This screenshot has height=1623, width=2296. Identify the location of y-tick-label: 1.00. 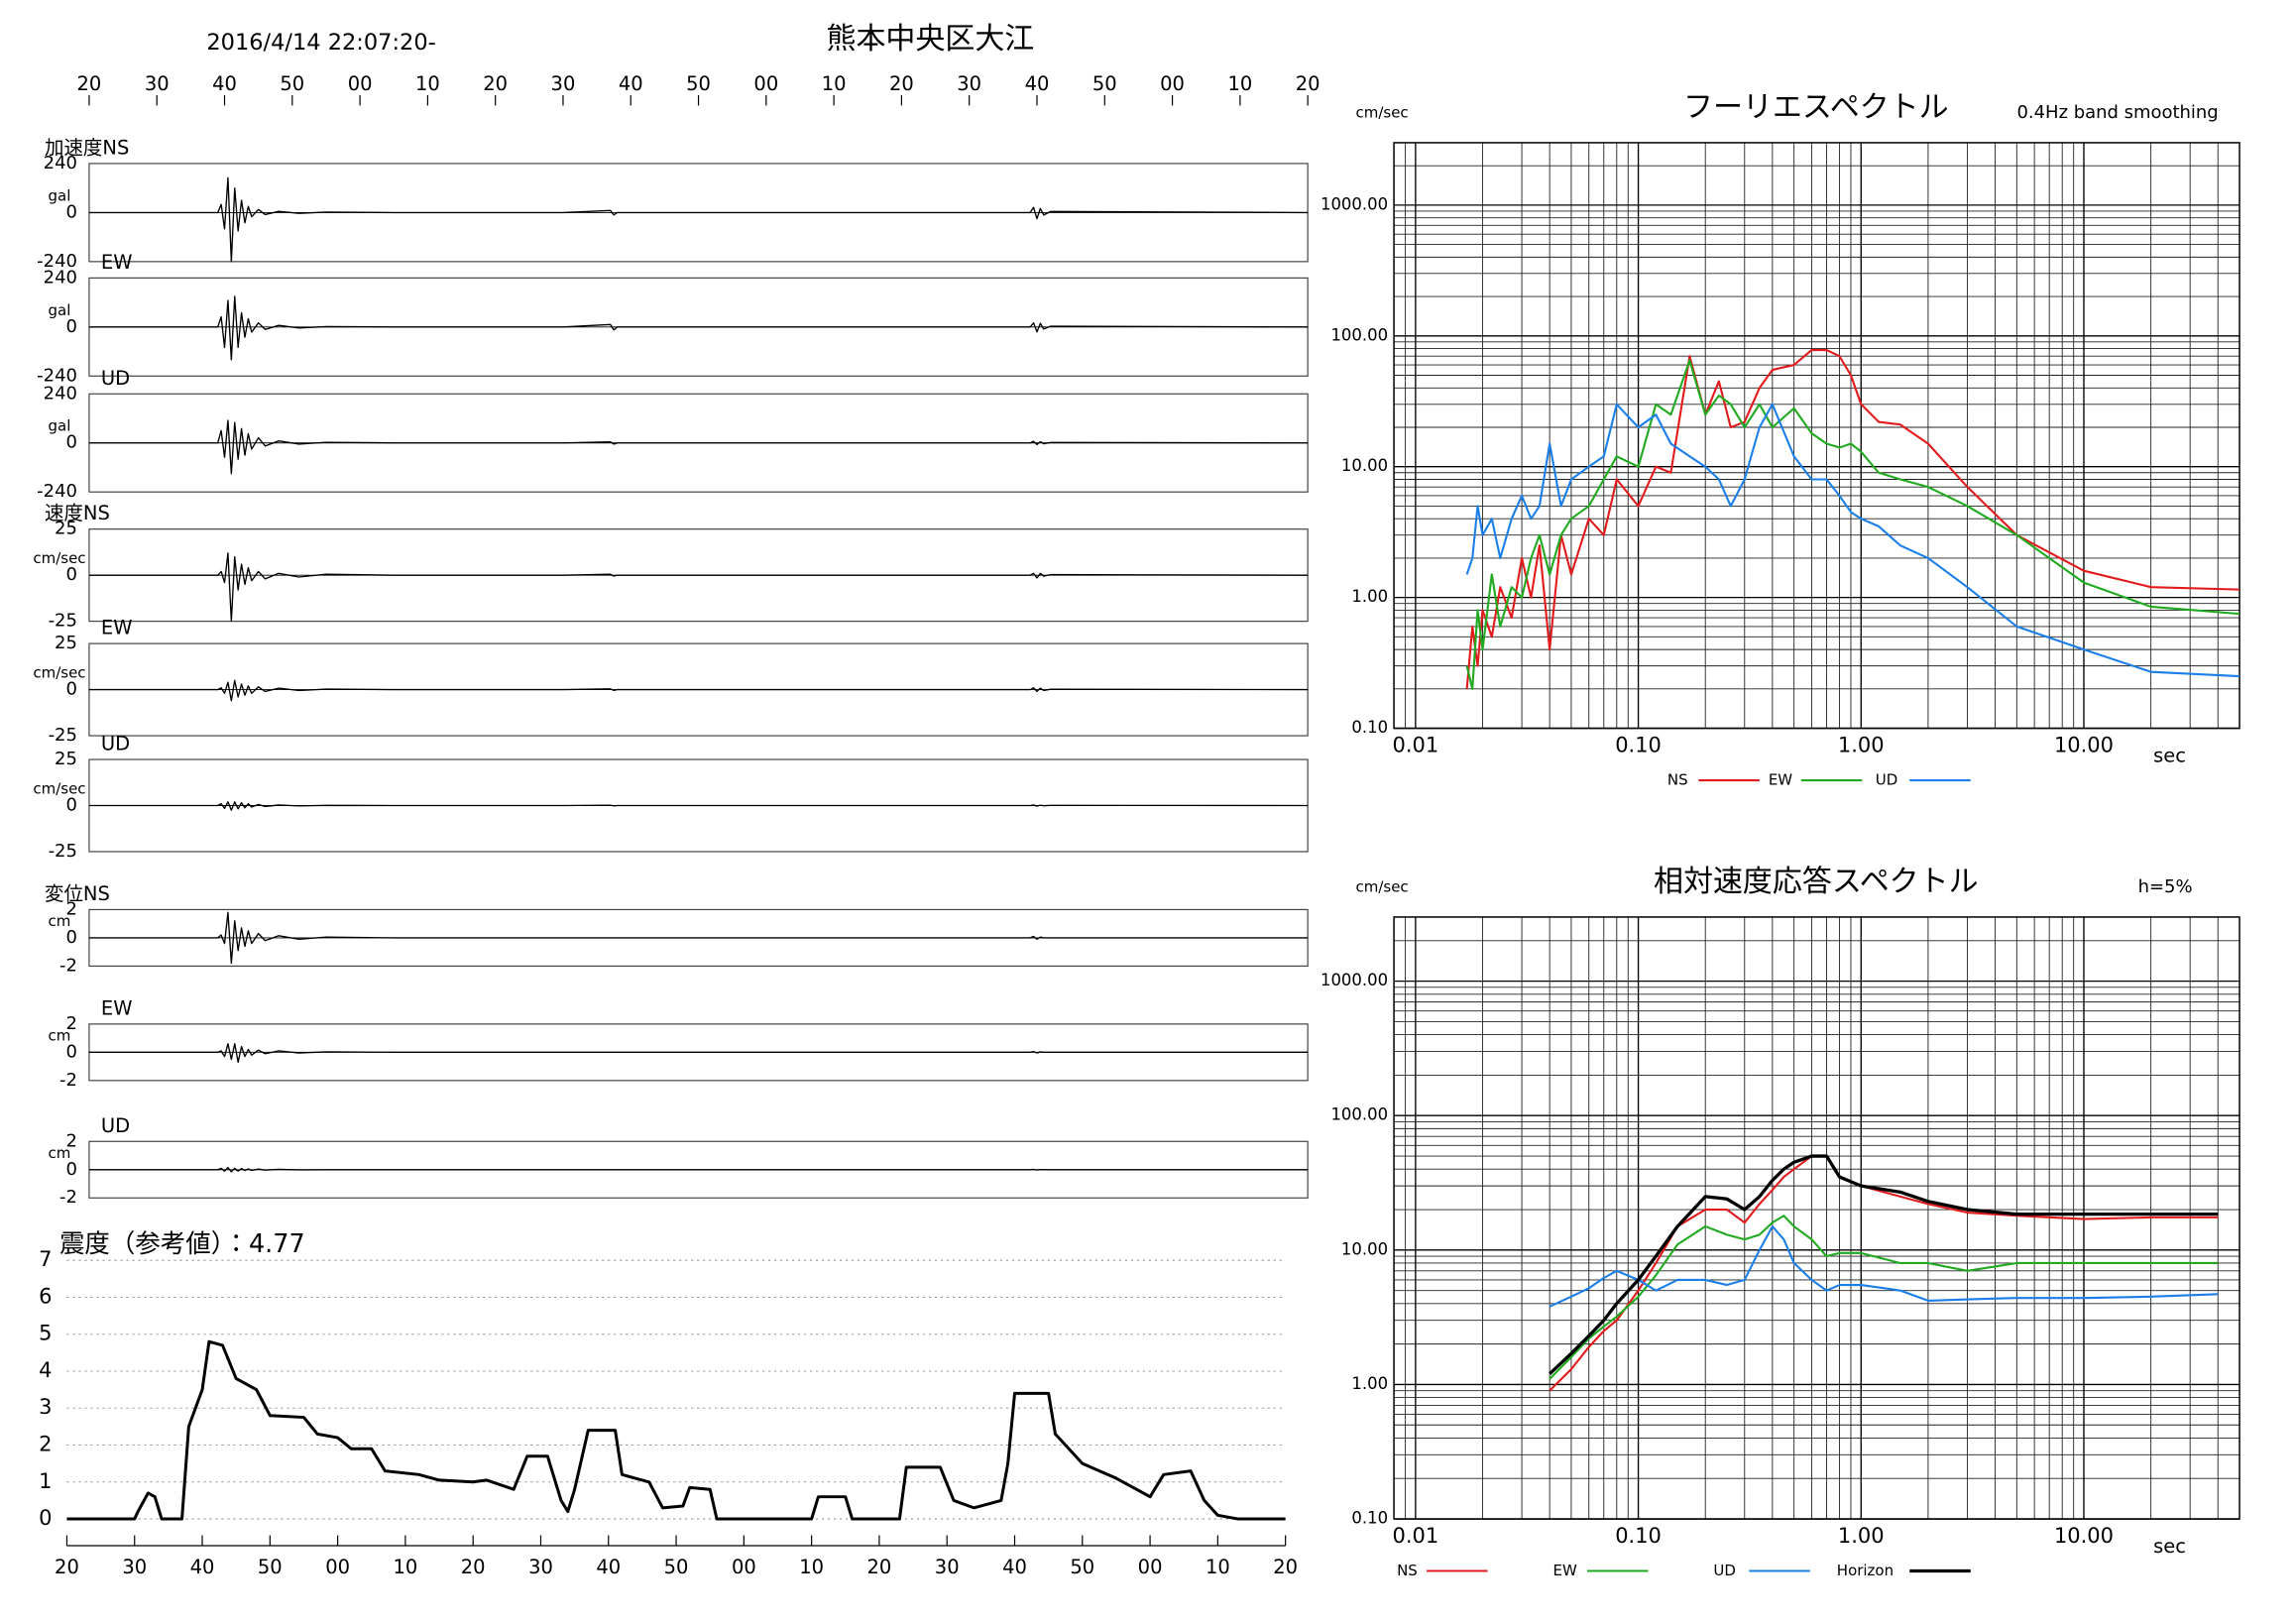
(1370, 596).